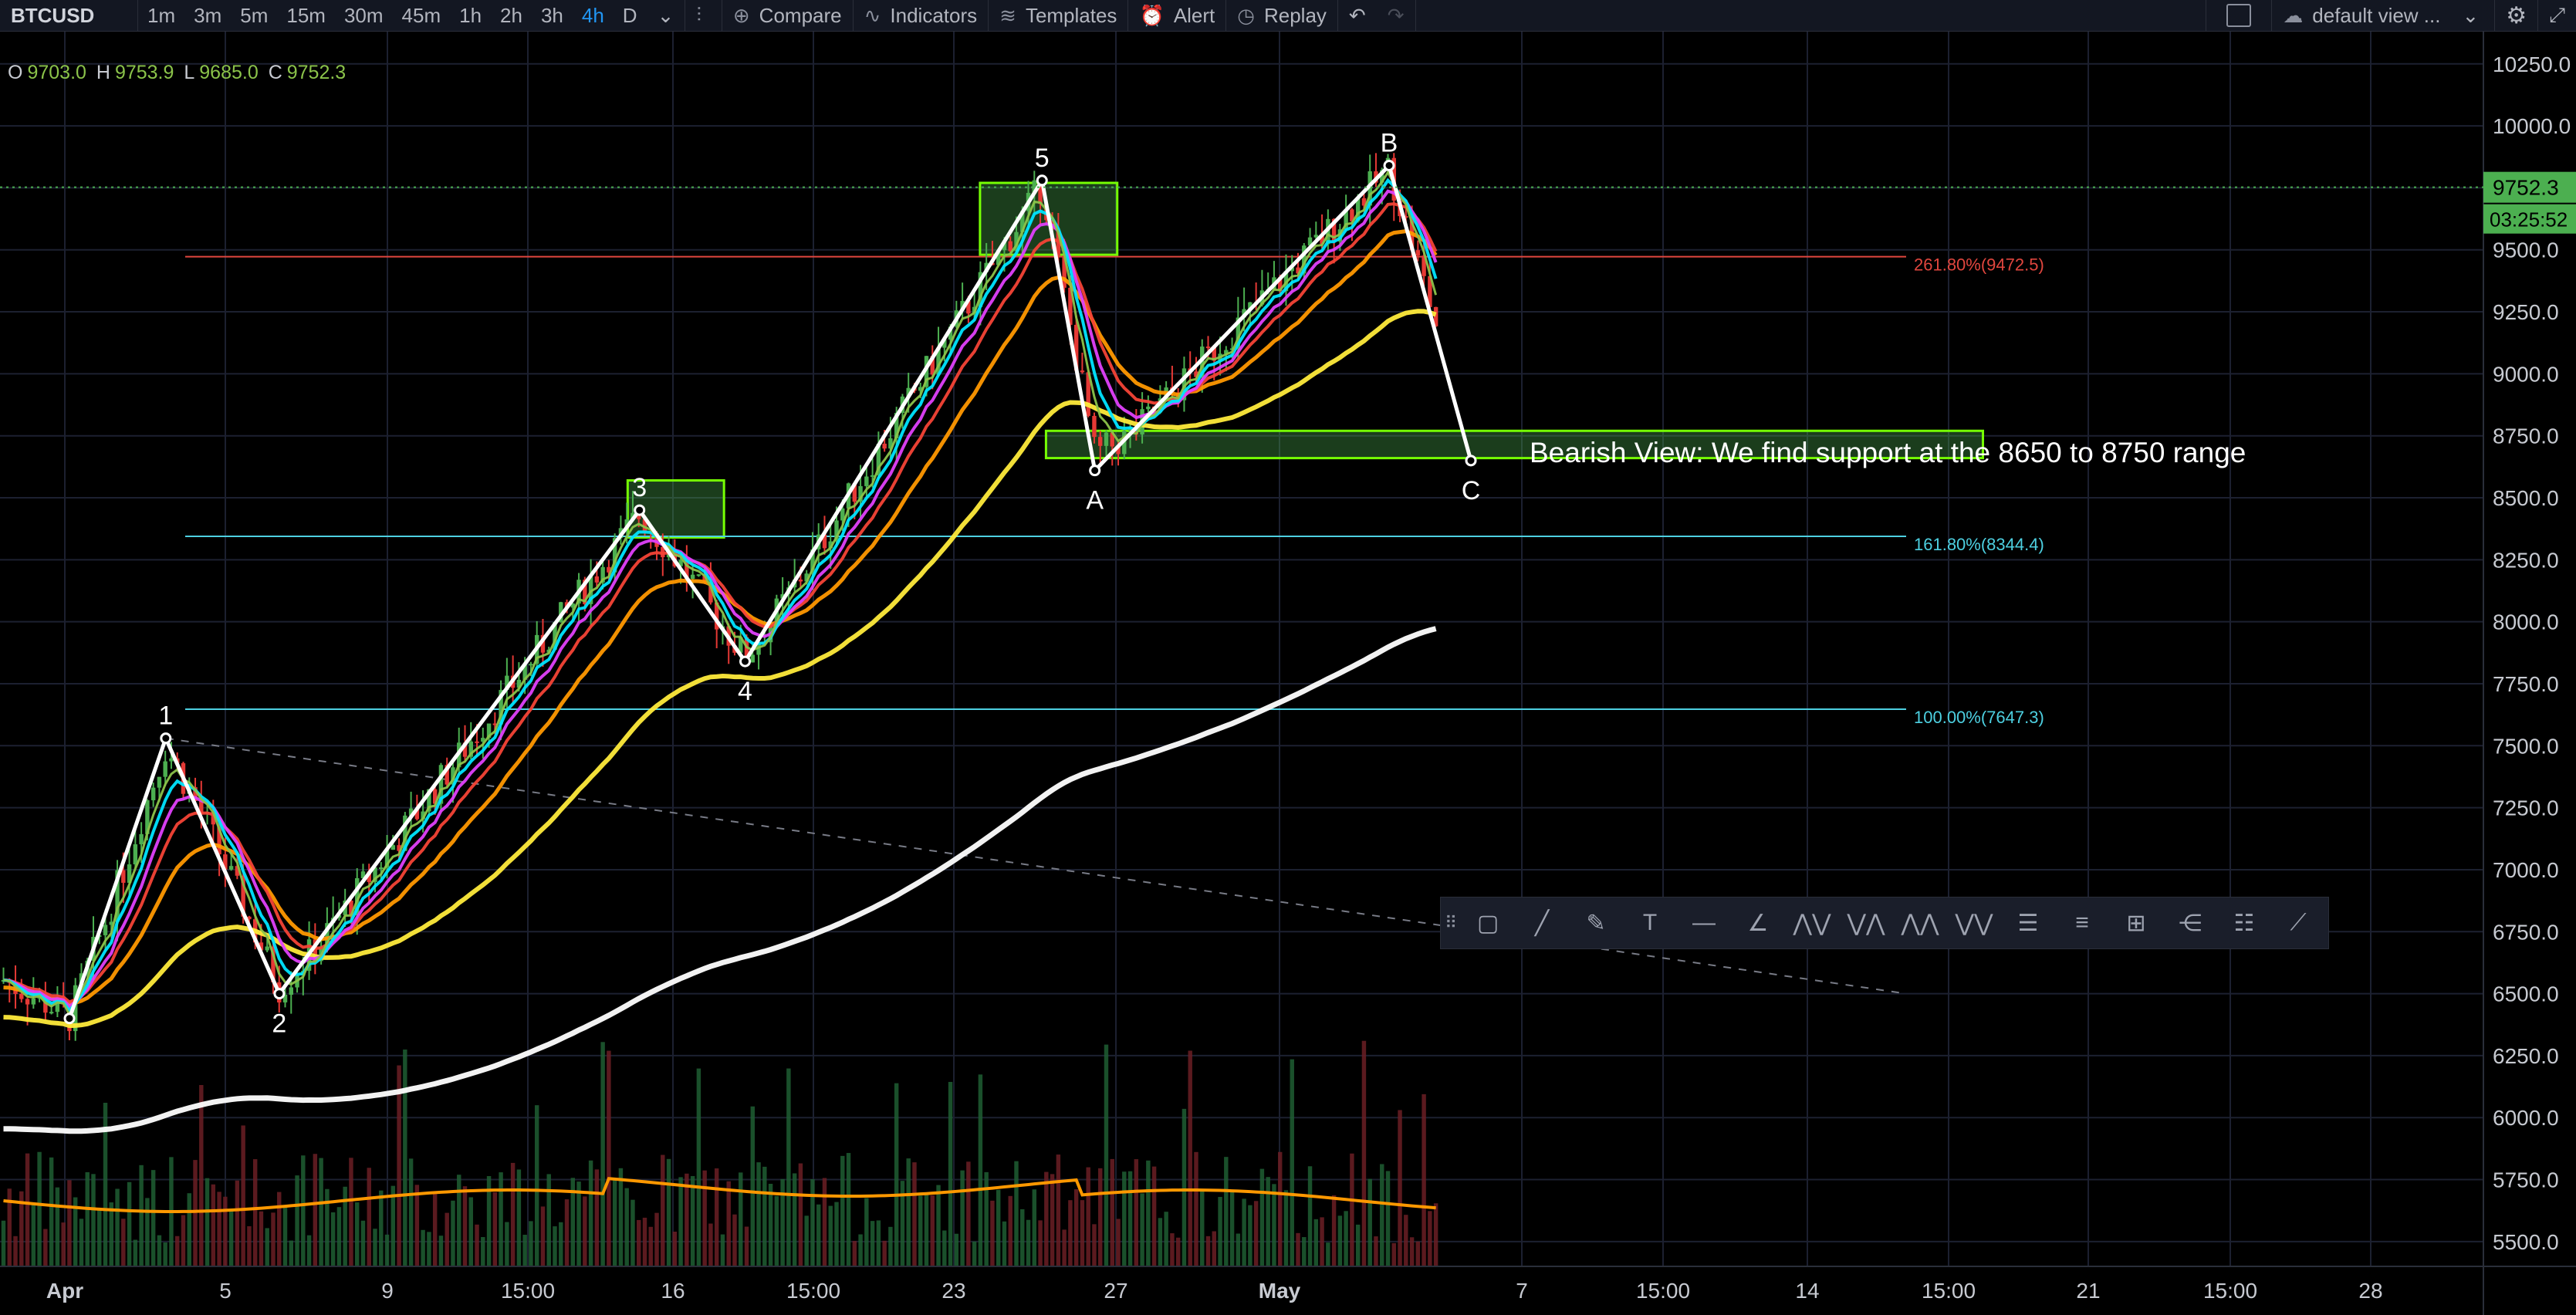  I want to click on brush-tool-icon: ✎, so click(1596, 923).